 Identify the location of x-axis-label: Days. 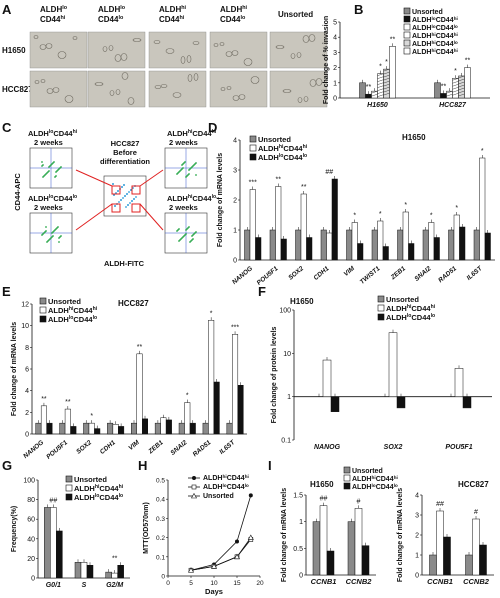
(214, 591).